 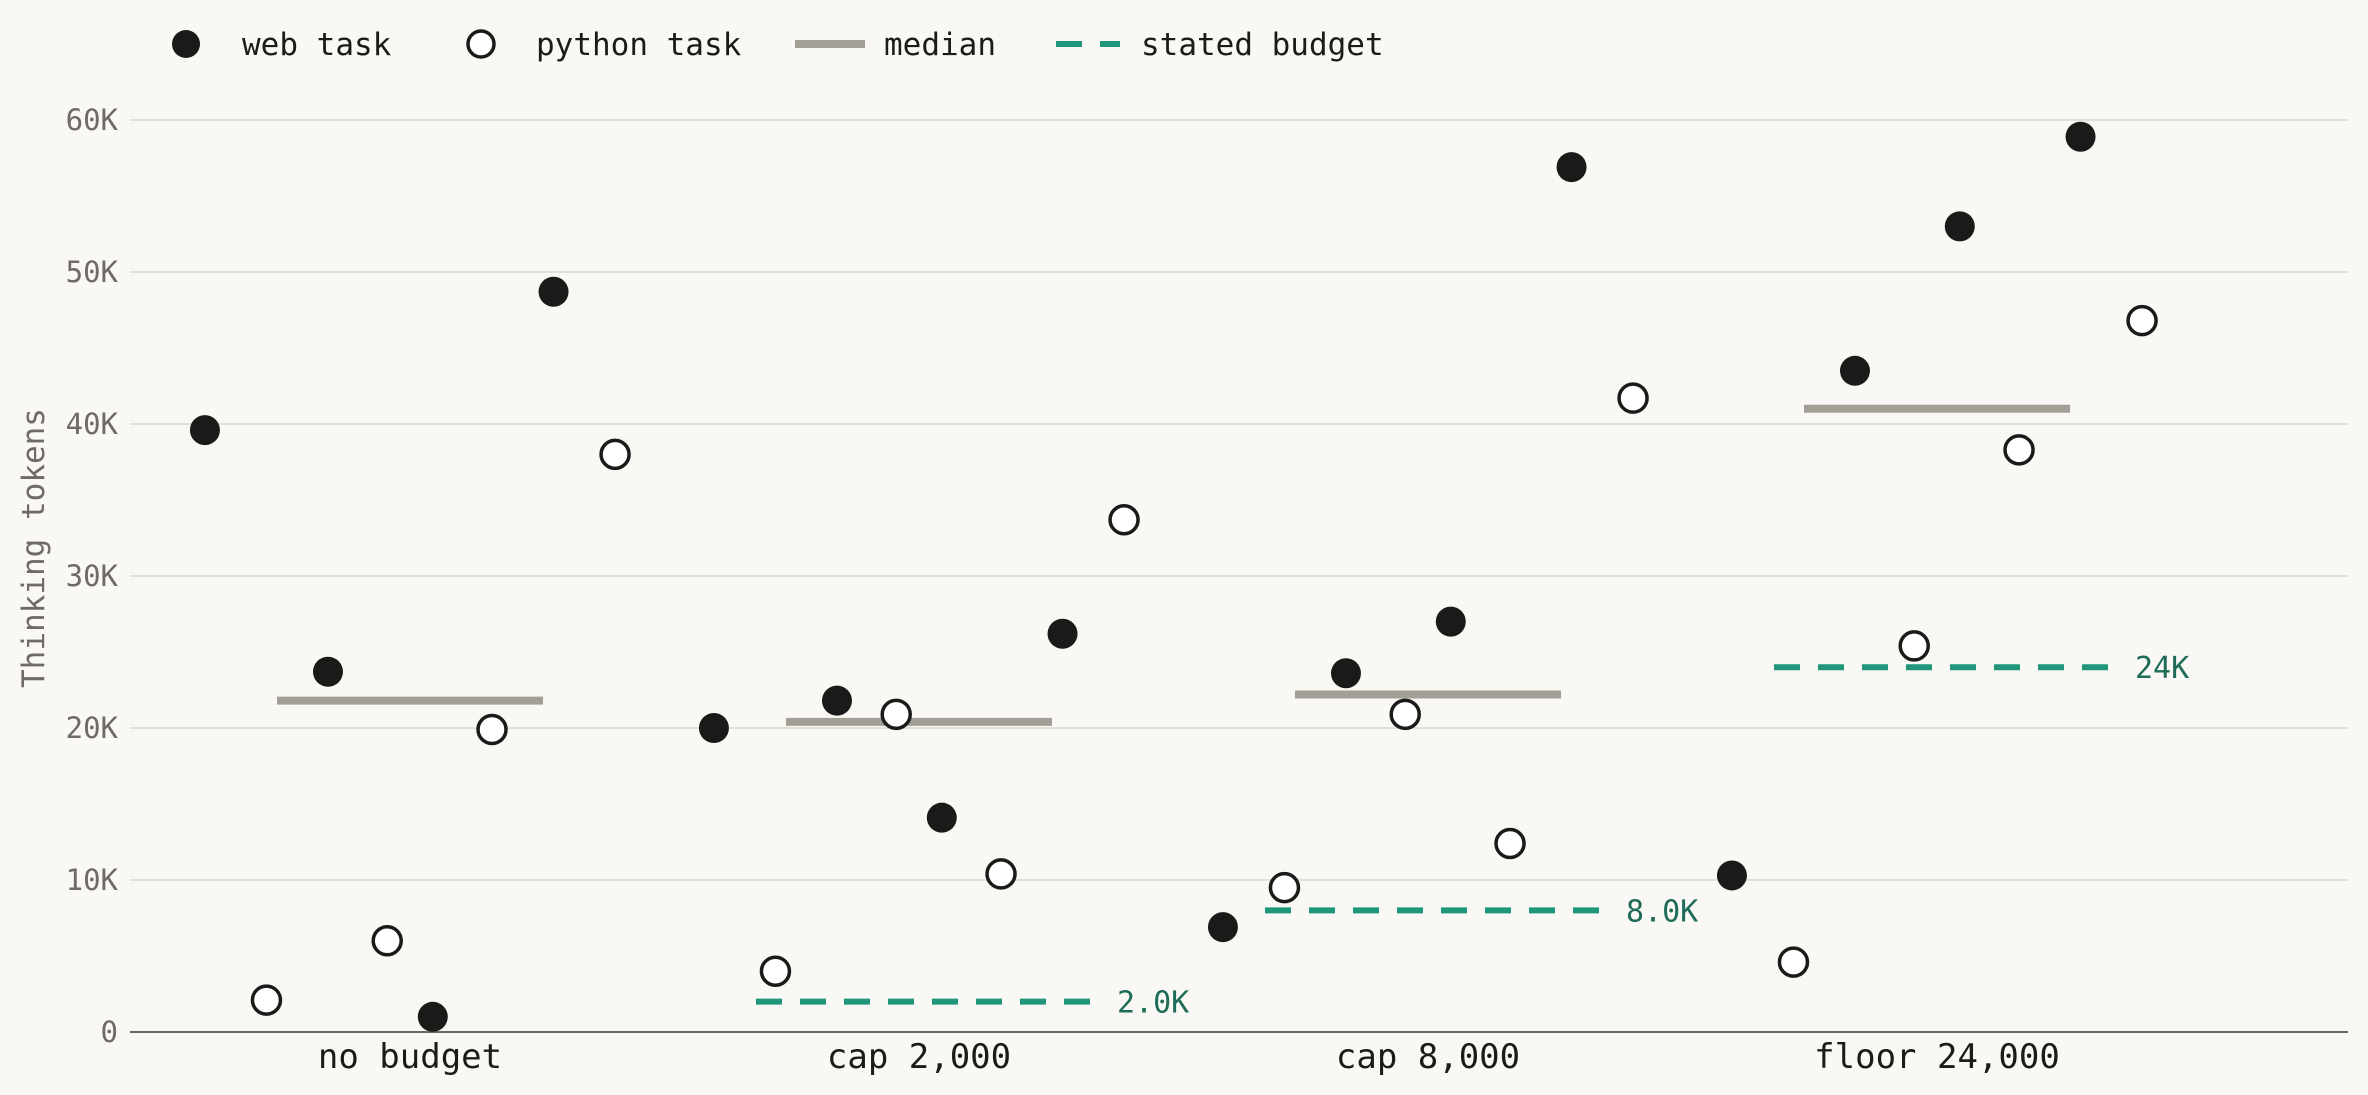 I want to click on x-category-label: no budget, so click(x=410, y=1057).